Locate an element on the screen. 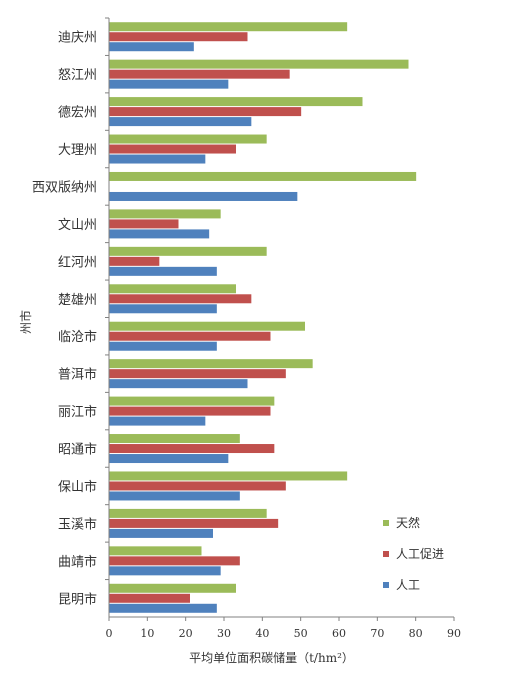 The image size is (510, 684). legend-label: 天然 is located at coordinates (408, 522).